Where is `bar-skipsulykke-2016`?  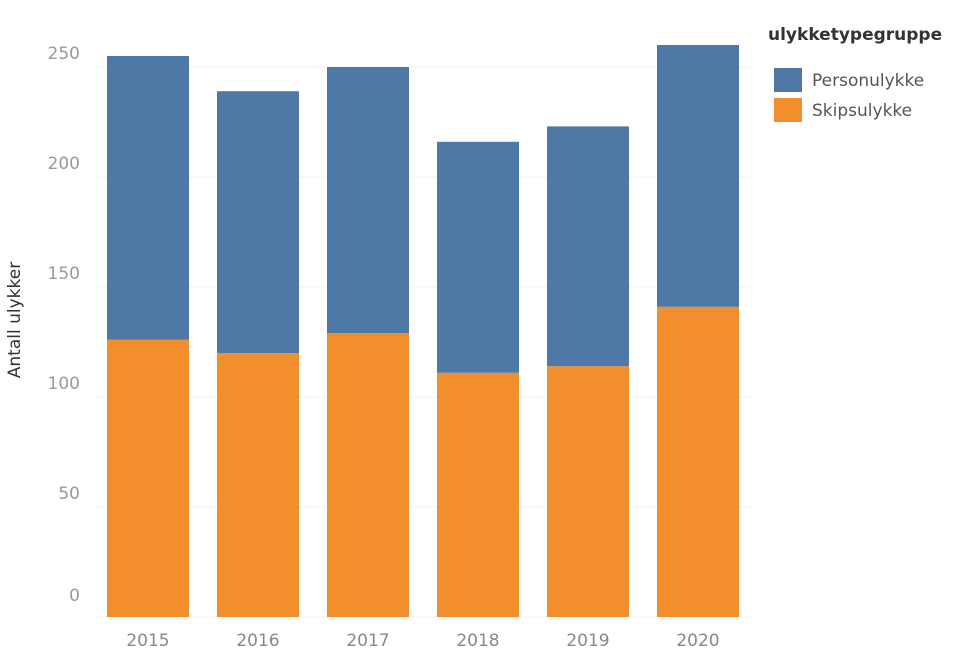 bar-skipsulykke-2016 is located at coordinates (258, 485).